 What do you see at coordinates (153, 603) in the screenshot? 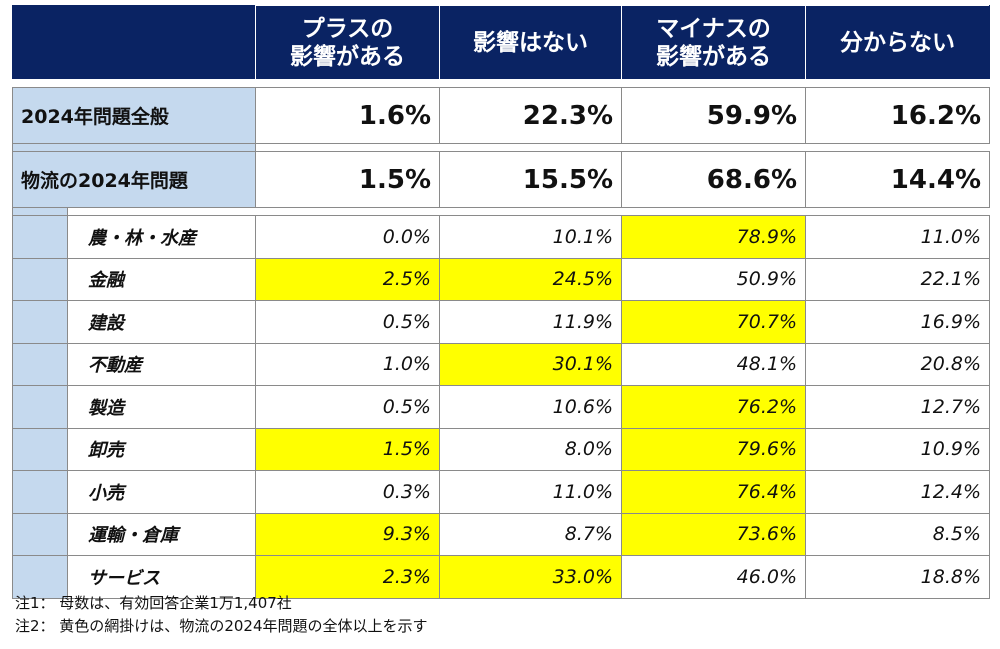
I see `note-1: 注1： 母数は、有効回答企業1万1,407社` at bounding box center [153, 603].